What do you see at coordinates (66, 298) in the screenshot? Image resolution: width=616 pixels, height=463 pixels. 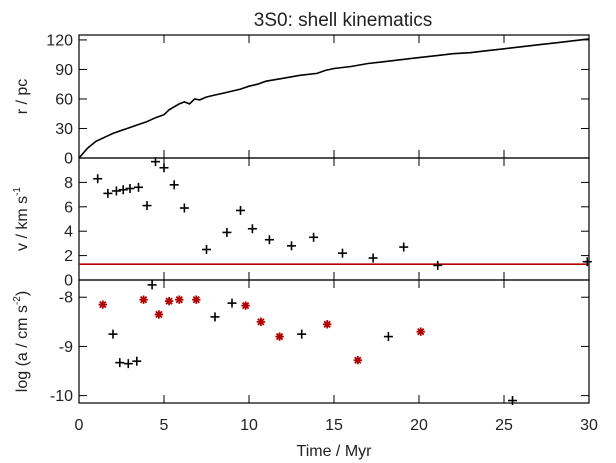 I see `y-tick-label: -8` at bounding box center [66, 298].